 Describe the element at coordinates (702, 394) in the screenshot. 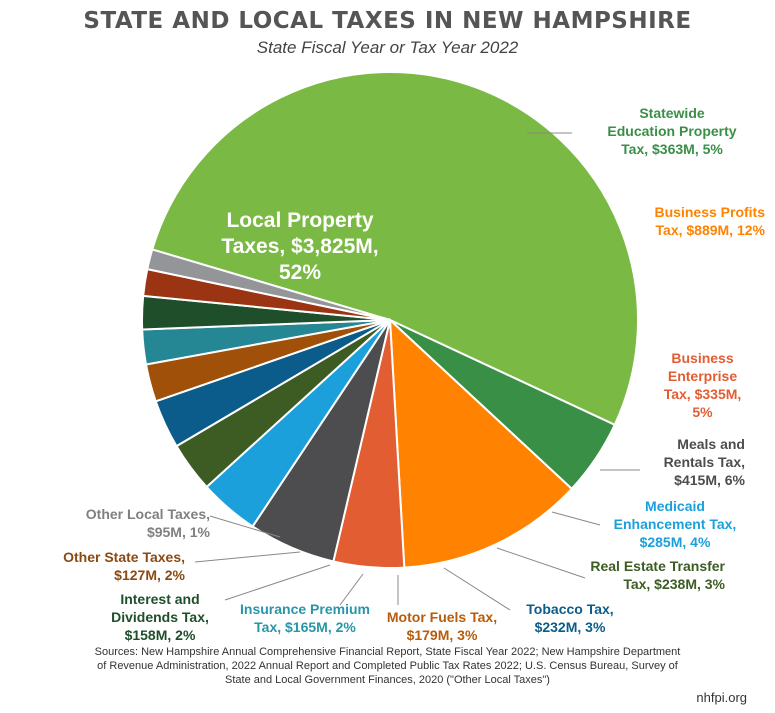

I see `slice-label-3-line-2: Tax, $335M,` at that location.